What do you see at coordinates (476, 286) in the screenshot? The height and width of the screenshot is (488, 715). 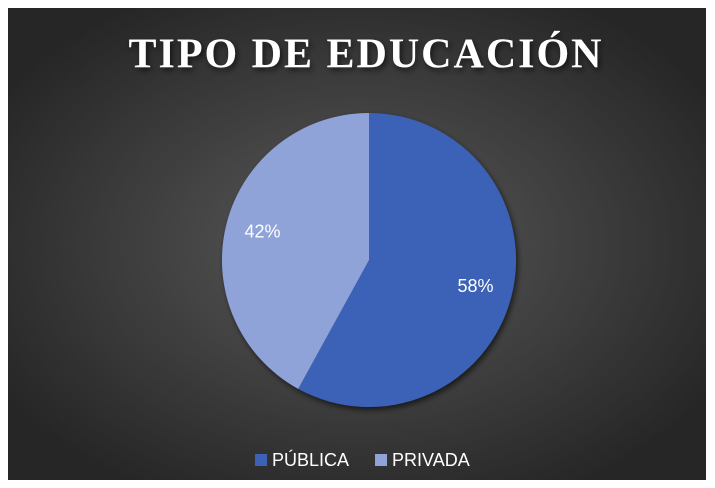 I see `data-label: 58%` at bounding box center [476, 286].